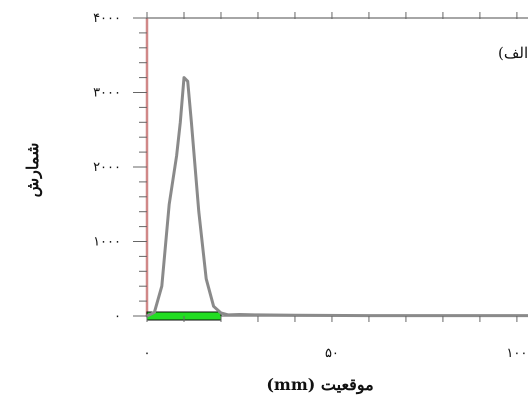  What do you see at coordinates (107, 18) in the screenshot?
I see `y-tick-label: ۴۰۰۰` at bounding box center [107, 18].